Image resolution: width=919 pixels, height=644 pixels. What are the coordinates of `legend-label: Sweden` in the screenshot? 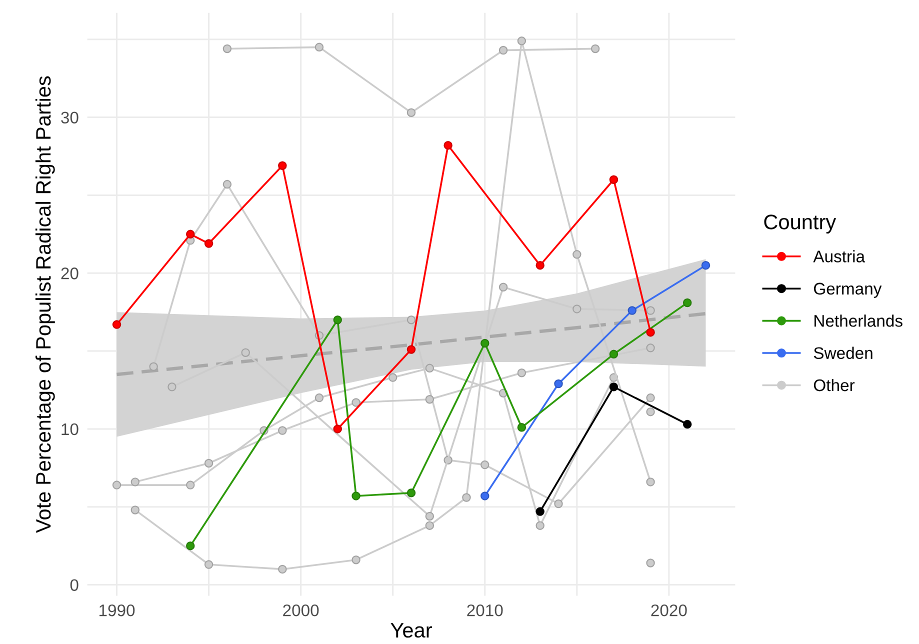 It's located at (843, 353).